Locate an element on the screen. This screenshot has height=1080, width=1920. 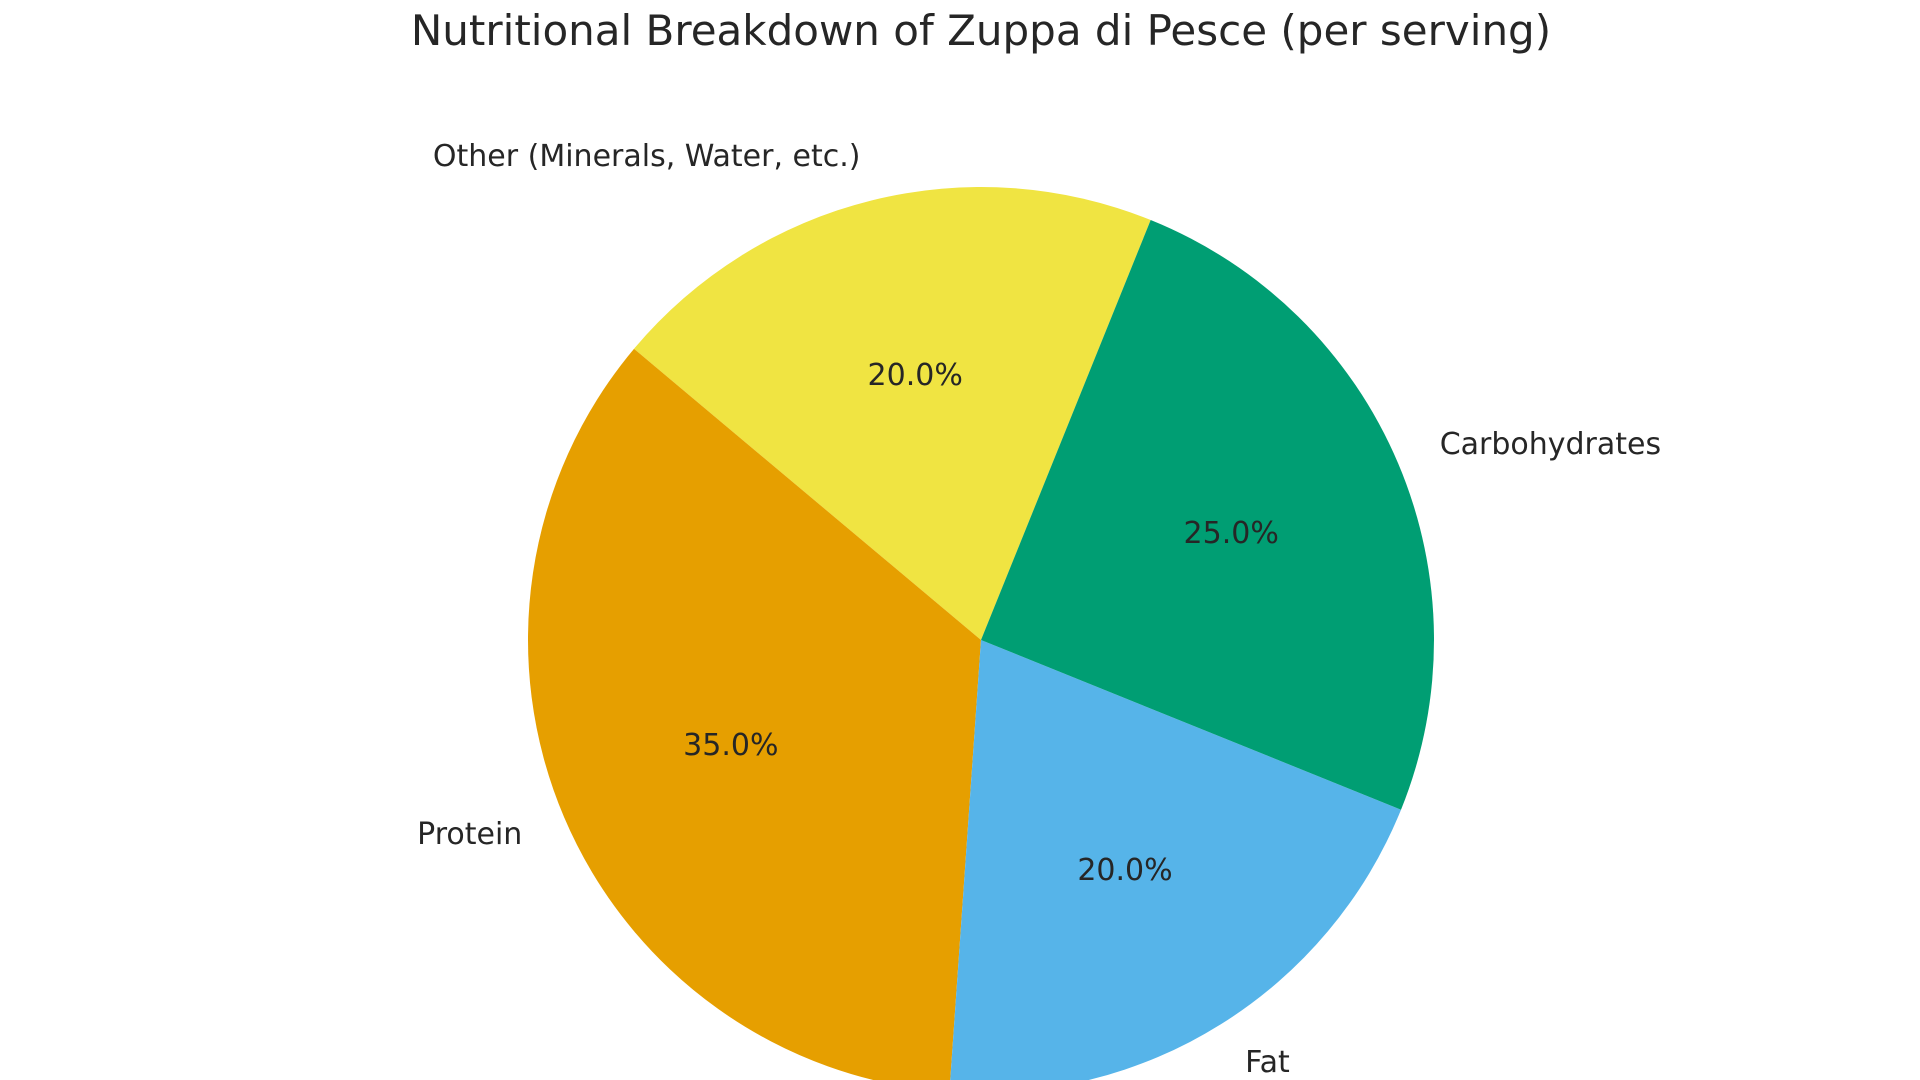
slice-pct-carbohydrates: 25.0% is located at coordinates (1231, 533).